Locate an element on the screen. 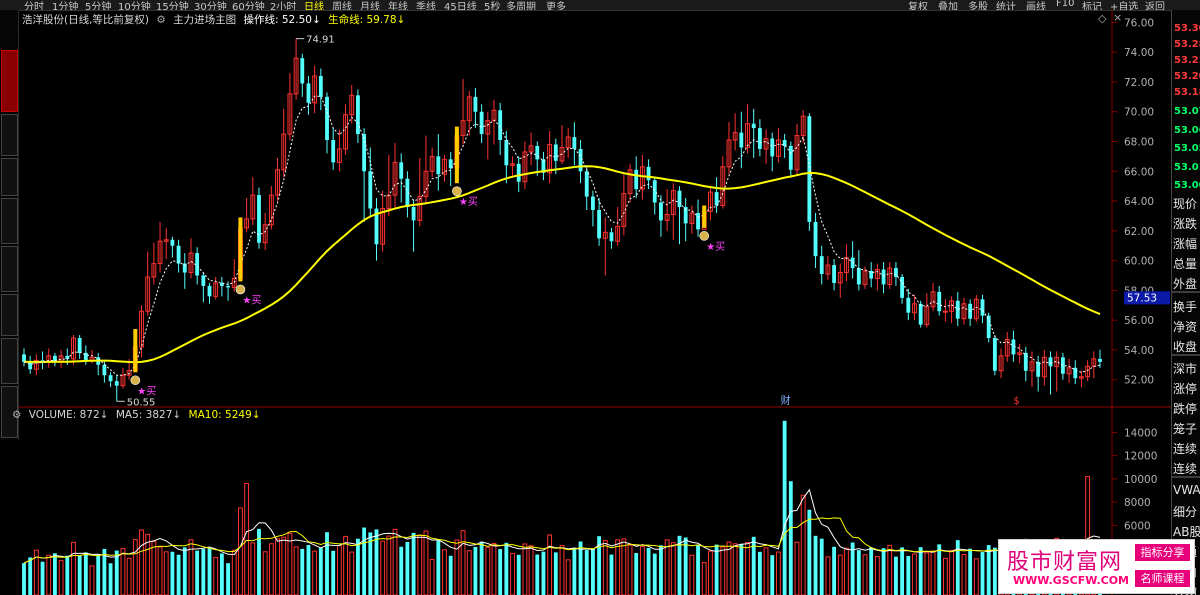 Image resolution: width=1200 pixels, height=595 pixels. period-tab: 月线 is located at coordinates (370, 6).